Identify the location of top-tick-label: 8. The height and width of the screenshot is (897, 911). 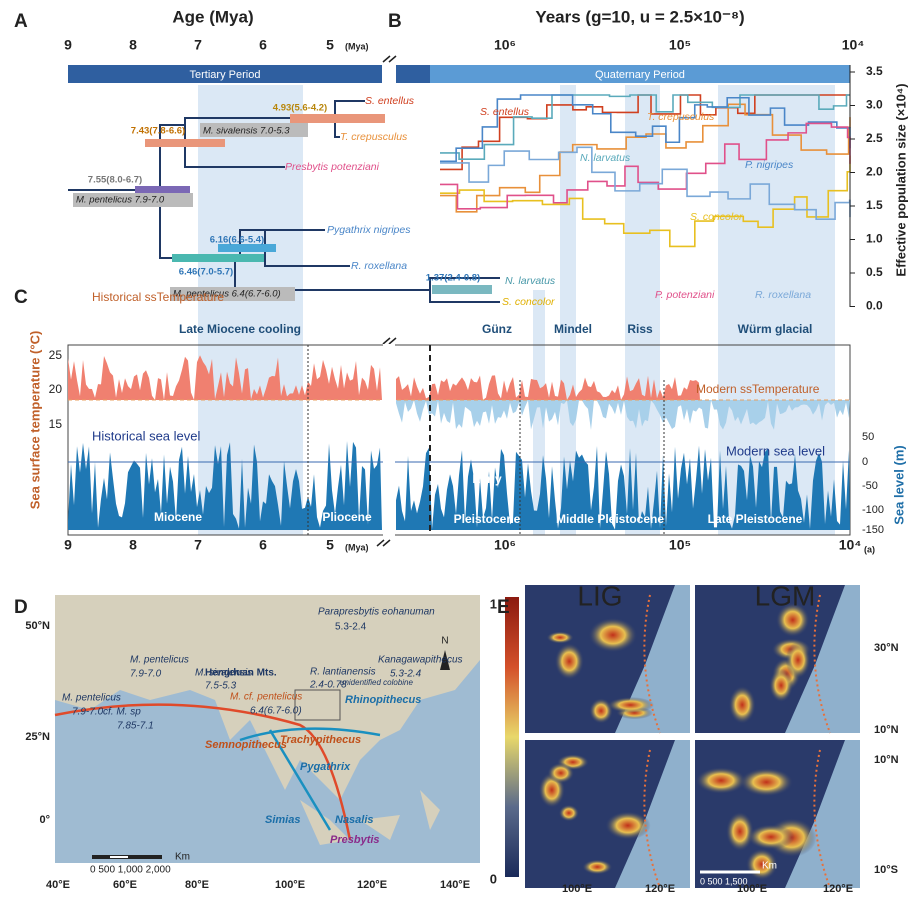
(133, 45).